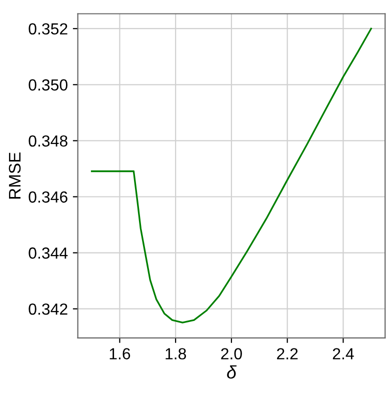  What do you see at coordinates (176, 354) in the screenshot?
I see `x-tick-label: 1.8` at bounding box center [176, 354].